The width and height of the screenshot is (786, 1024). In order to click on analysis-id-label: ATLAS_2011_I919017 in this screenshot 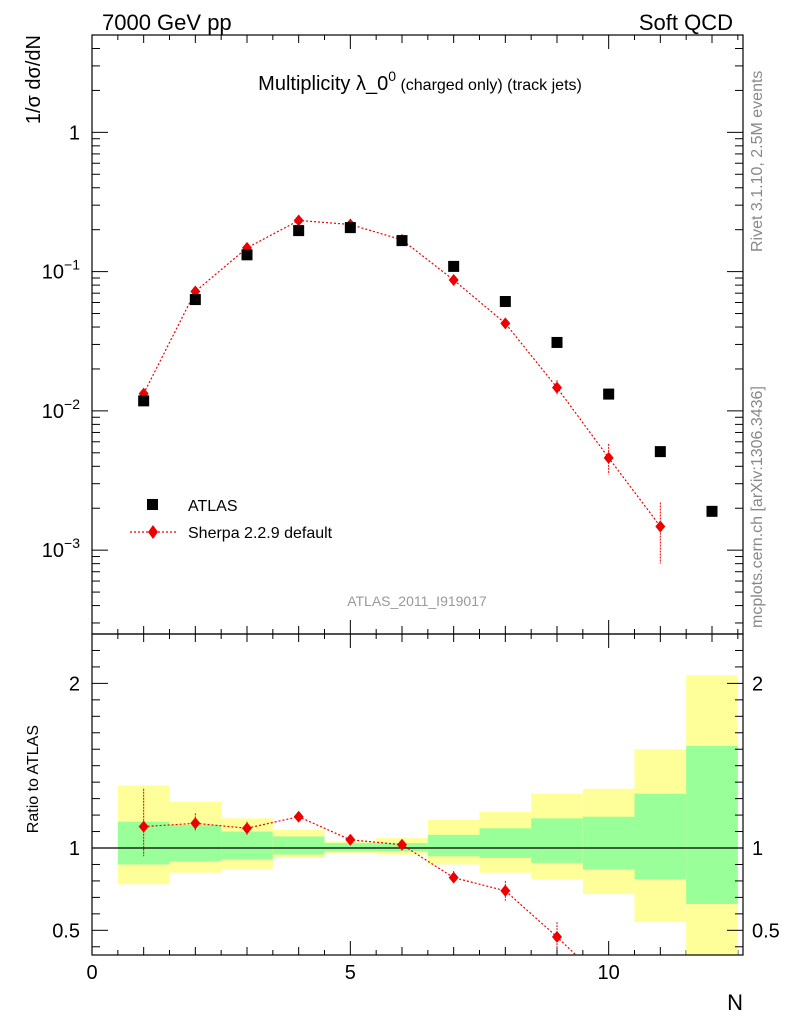, I will do `click(417, 601)`.